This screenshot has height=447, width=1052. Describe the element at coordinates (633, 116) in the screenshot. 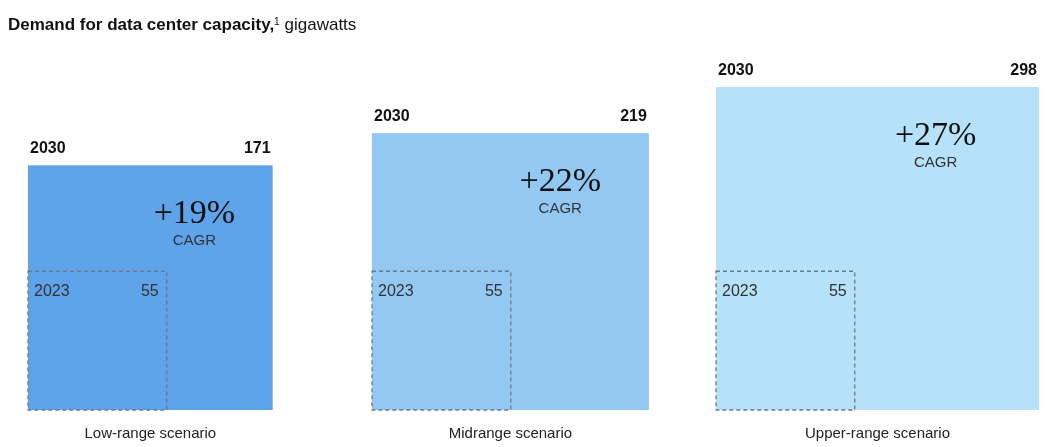

I see `data-label: 219` at that location.